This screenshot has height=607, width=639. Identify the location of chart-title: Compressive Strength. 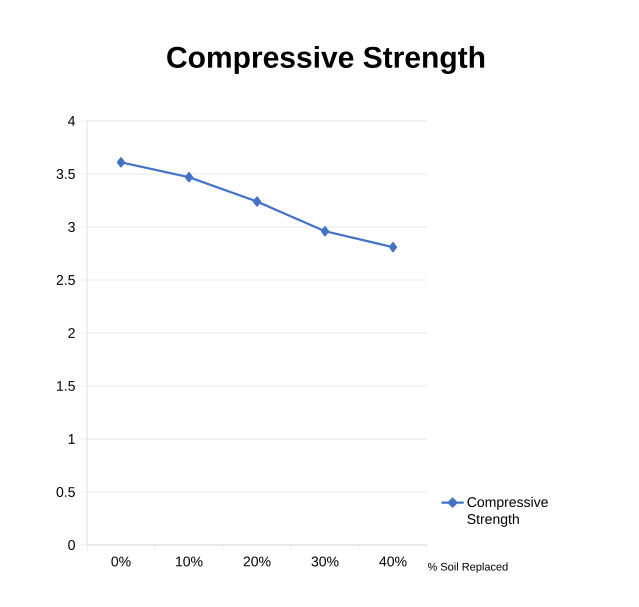
(325, 60).